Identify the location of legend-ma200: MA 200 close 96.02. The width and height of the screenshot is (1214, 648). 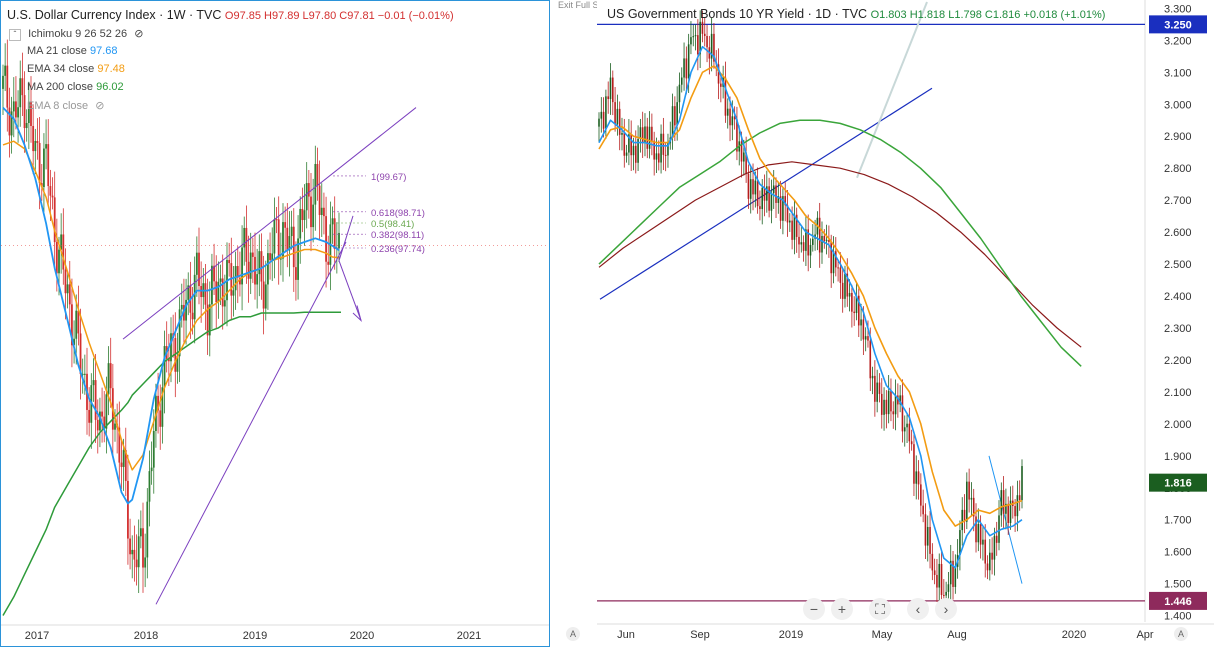
(75, 87).